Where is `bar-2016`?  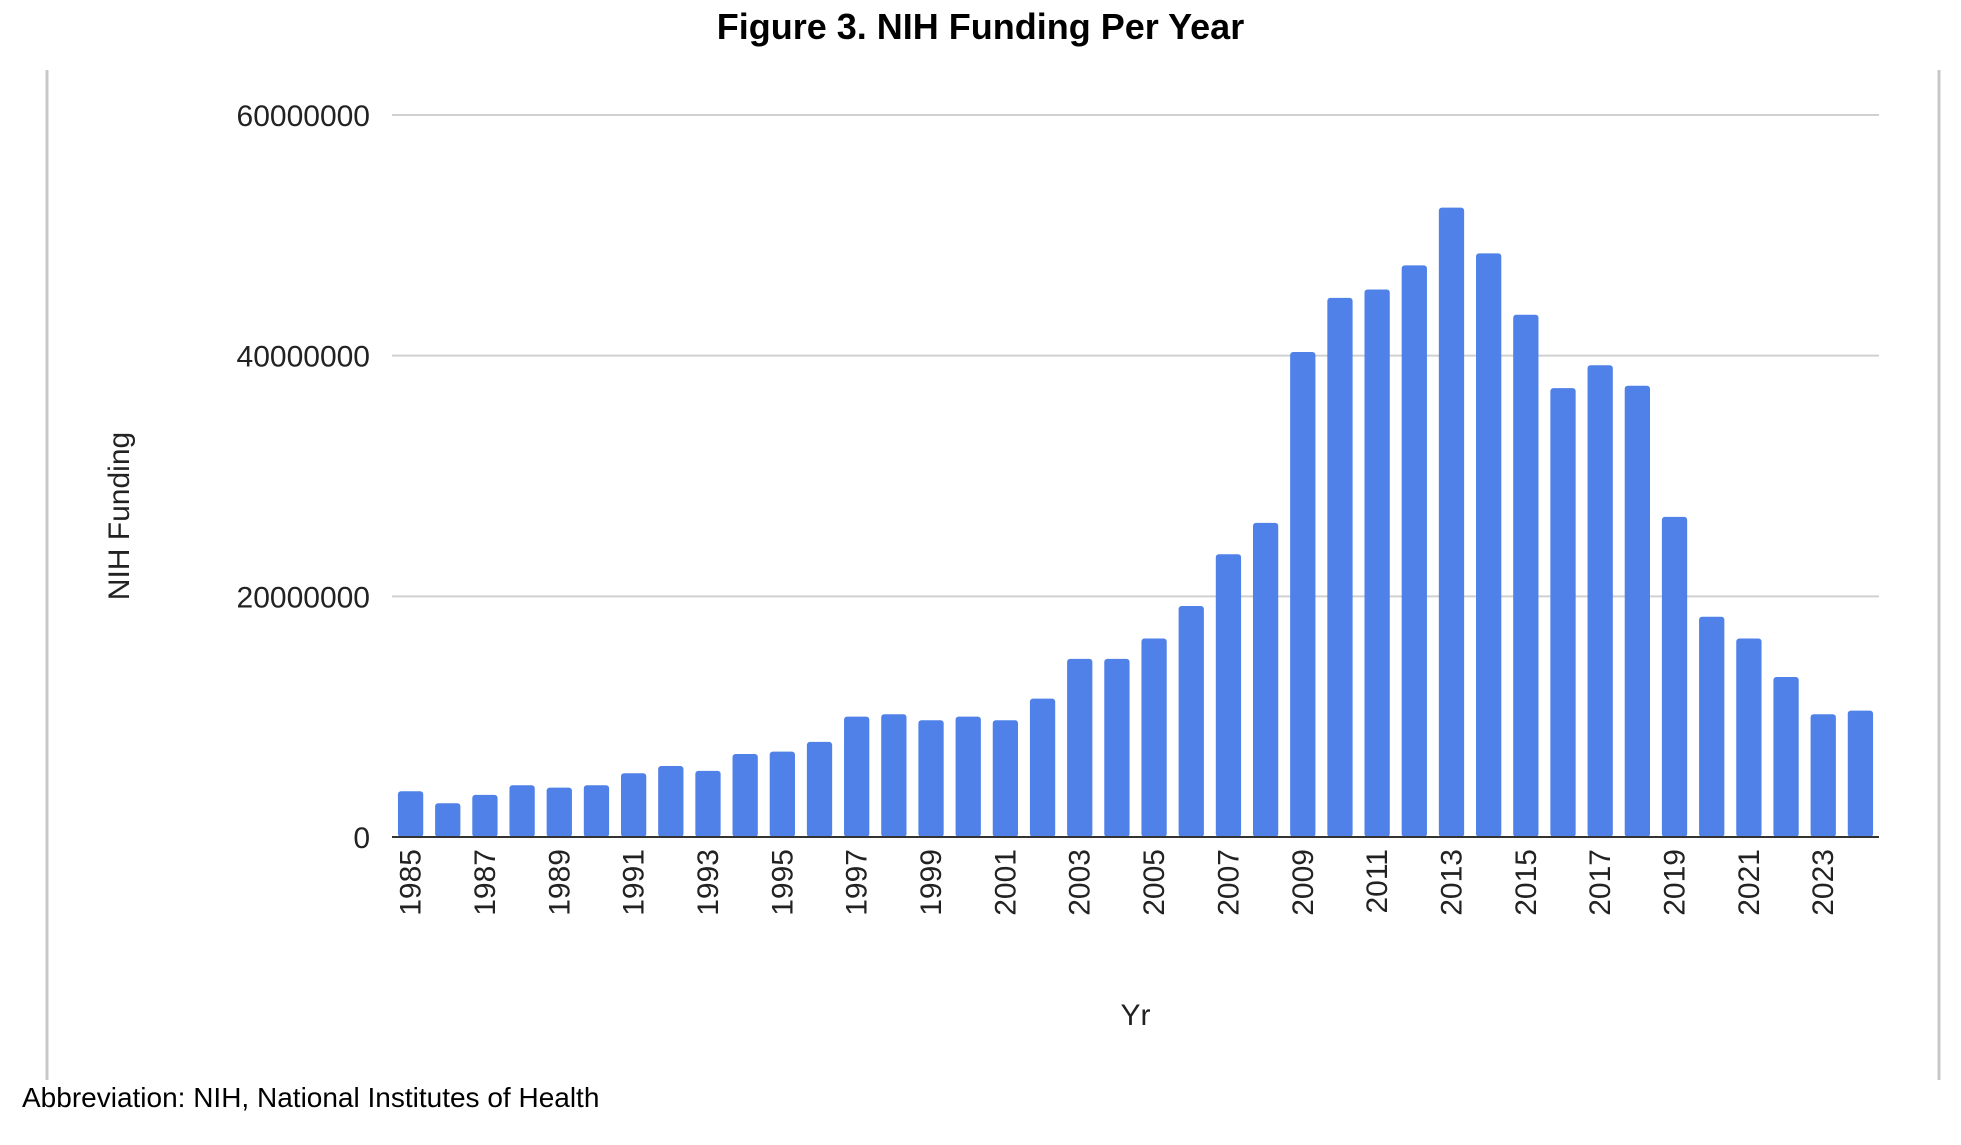 bar-2016 is located at coordinates (1563, 612).